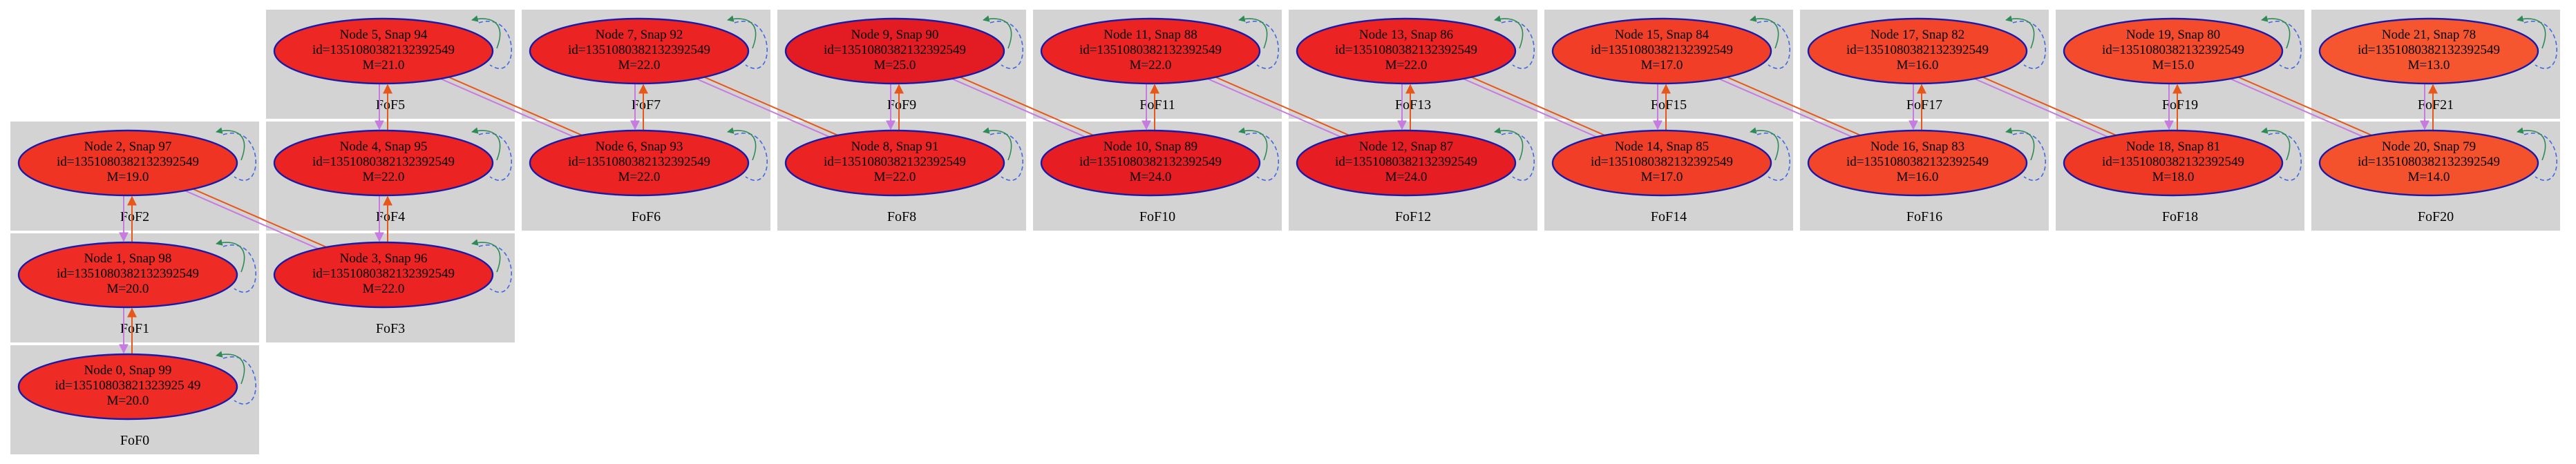 The height and width of the screenshot is (464, 2576). I want to click on node-title: Node 4, Snap 95, so click(384, 146).